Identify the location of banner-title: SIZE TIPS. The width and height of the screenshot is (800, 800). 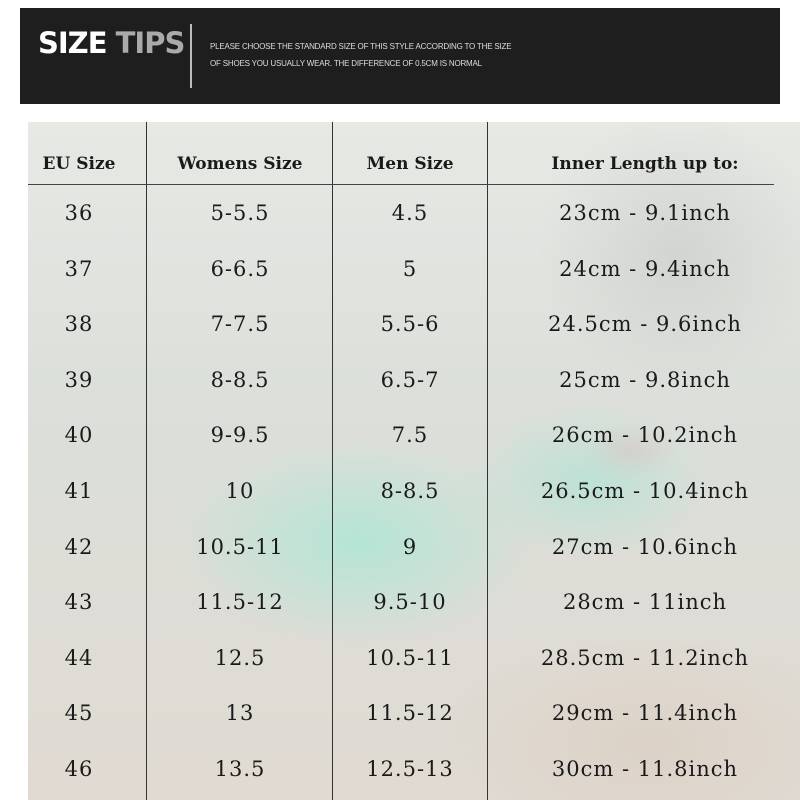
(112, 43).